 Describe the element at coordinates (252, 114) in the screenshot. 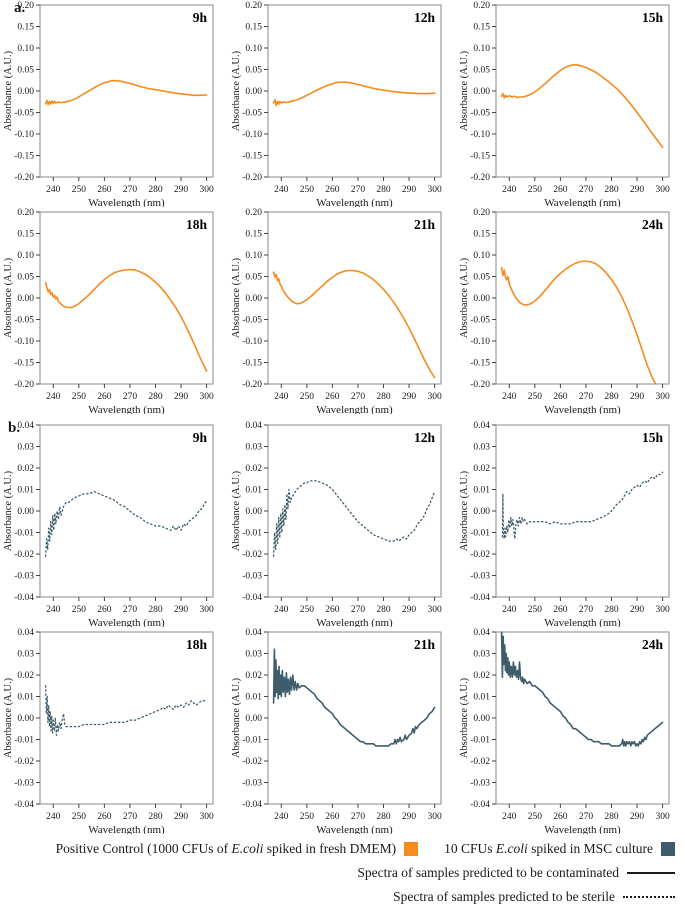

I see `y-tick-label: -0.05` at that location.